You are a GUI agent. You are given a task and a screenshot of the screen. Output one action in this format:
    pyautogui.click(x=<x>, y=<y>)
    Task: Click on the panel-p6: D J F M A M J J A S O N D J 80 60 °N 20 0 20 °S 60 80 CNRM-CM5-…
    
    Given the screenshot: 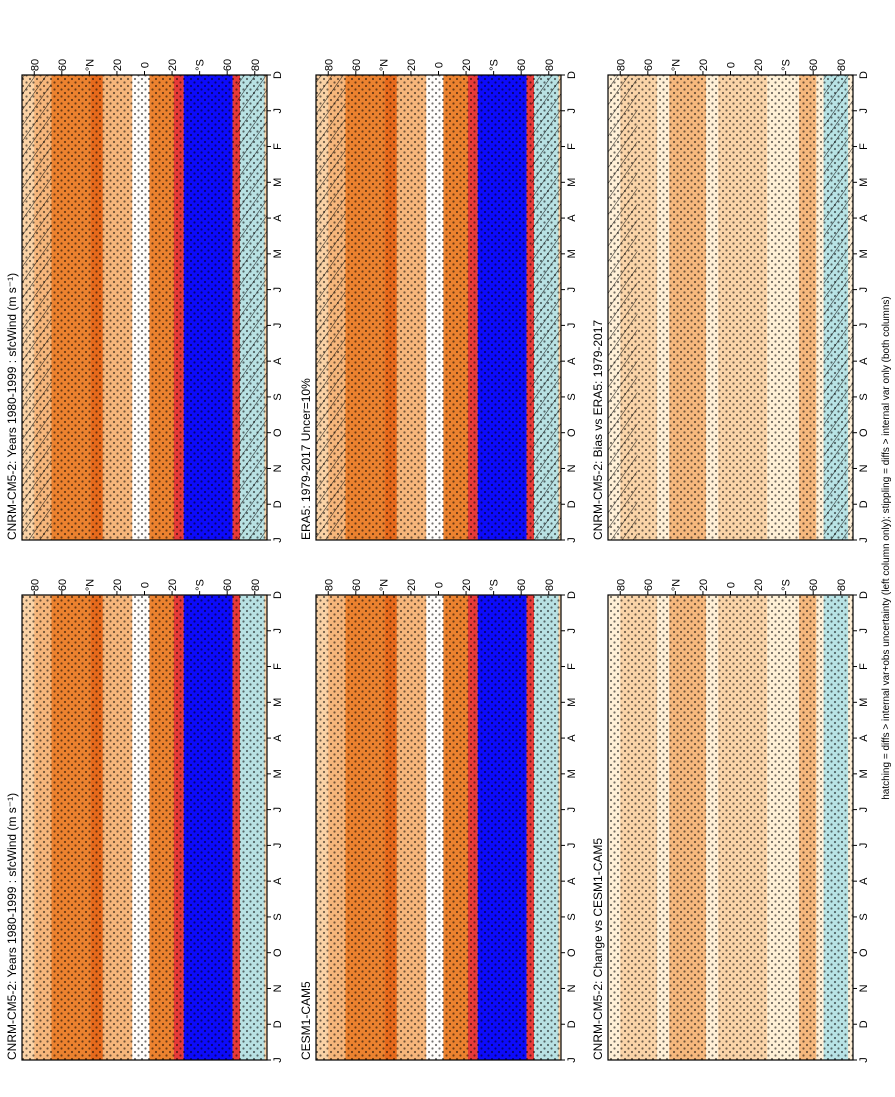 What is the action you would take?
    pyautogui.click(x=730, y=821)
    